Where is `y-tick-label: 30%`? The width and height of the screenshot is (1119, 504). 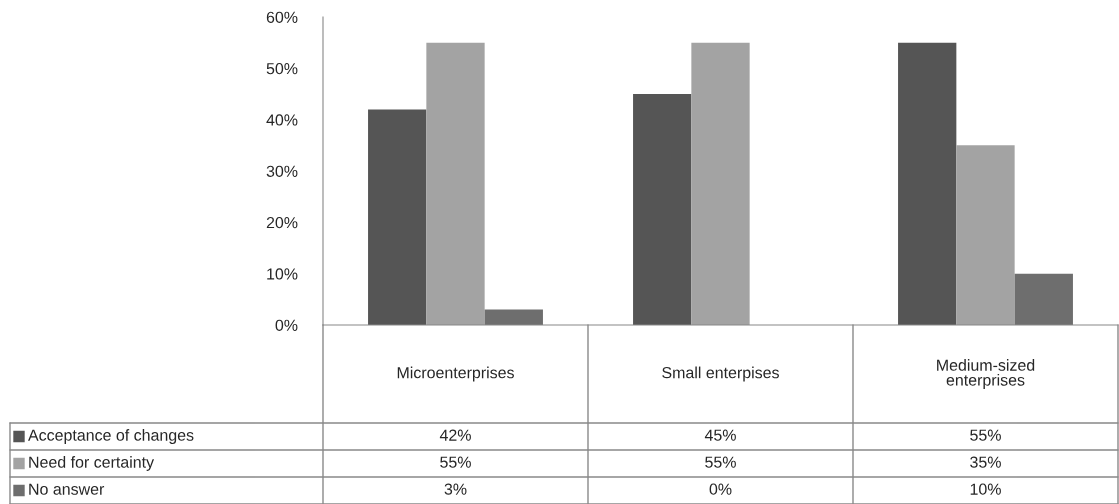 y-tick-label: 30% is located at coordinates (282, 171).